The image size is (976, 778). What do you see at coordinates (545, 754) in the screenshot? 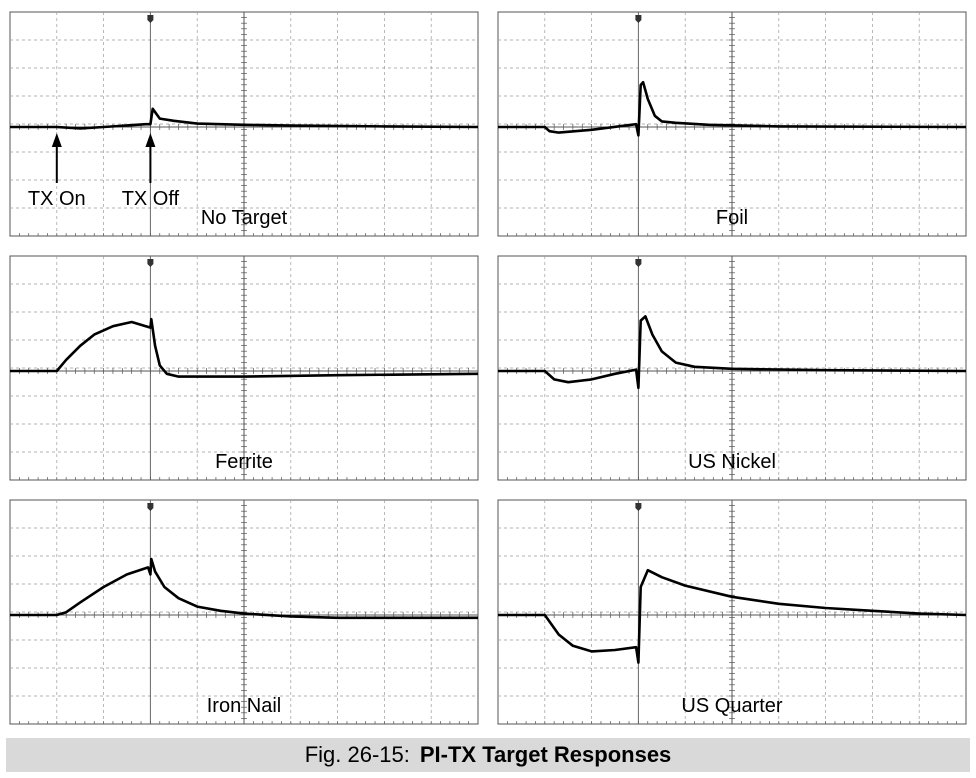
I see `figure-title: PI-TX Target Responses` at bounding box center [545, 754].